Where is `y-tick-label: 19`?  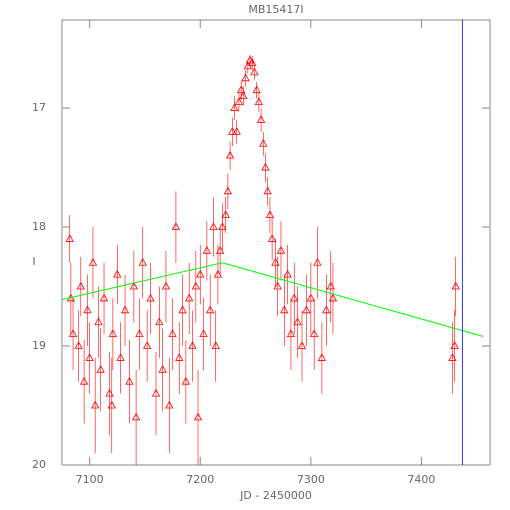 y-tick-label: 19 is located at coordinates (39, 345).